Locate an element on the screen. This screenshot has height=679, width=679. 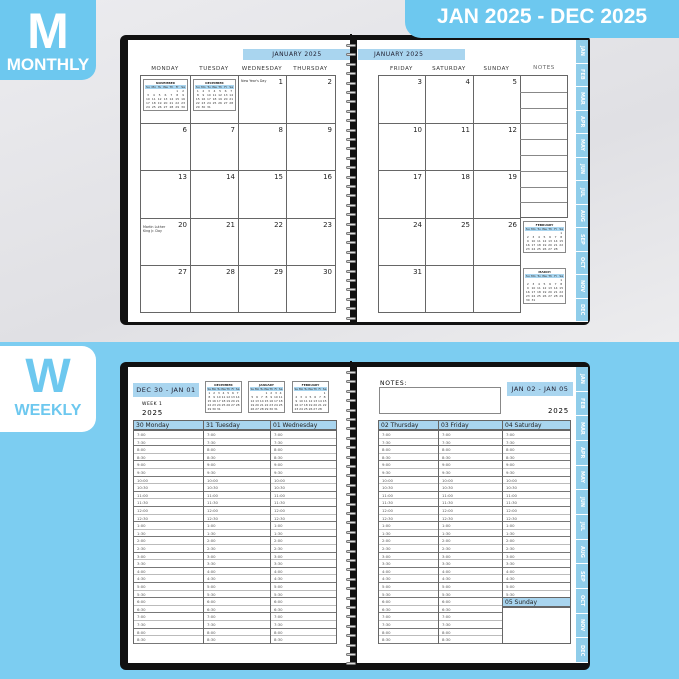
time-slot: 10:00 is located at coordinates (168, 481).